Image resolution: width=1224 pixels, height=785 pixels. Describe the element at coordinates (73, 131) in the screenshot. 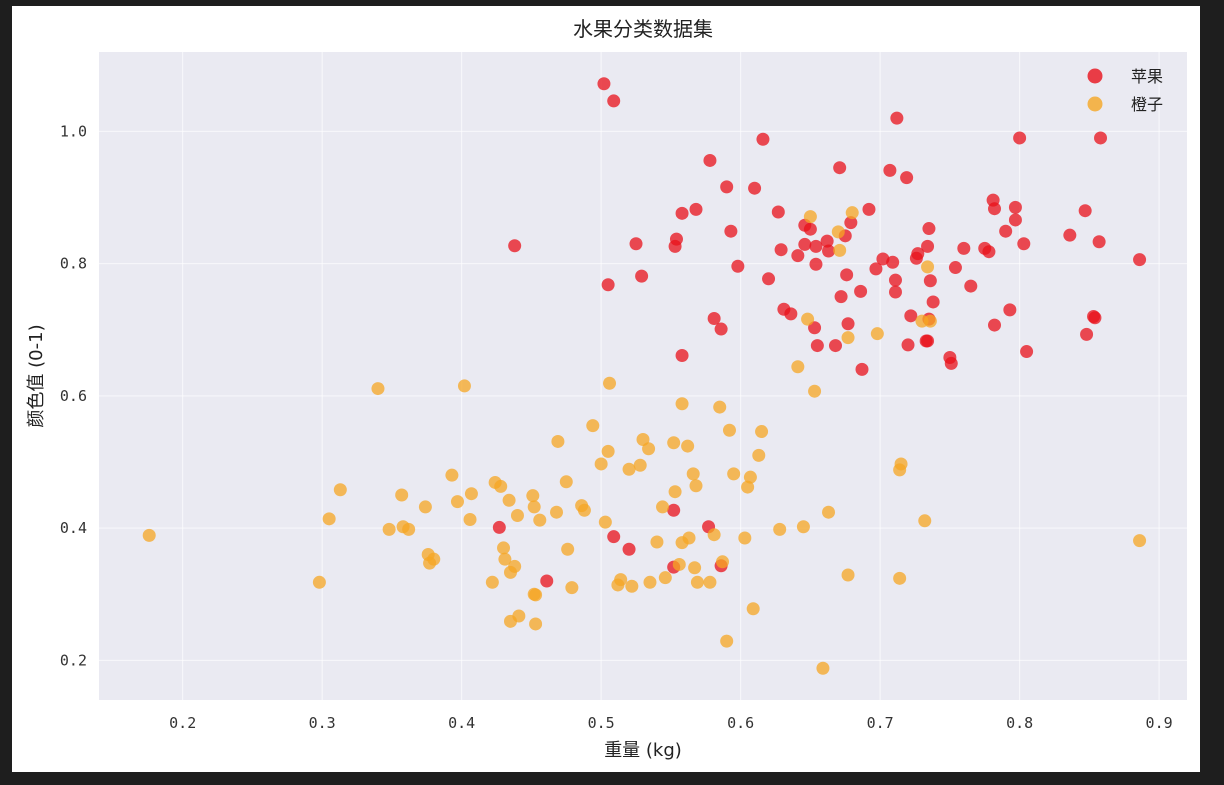

I see `y-tick-label: 1.0` at that location.